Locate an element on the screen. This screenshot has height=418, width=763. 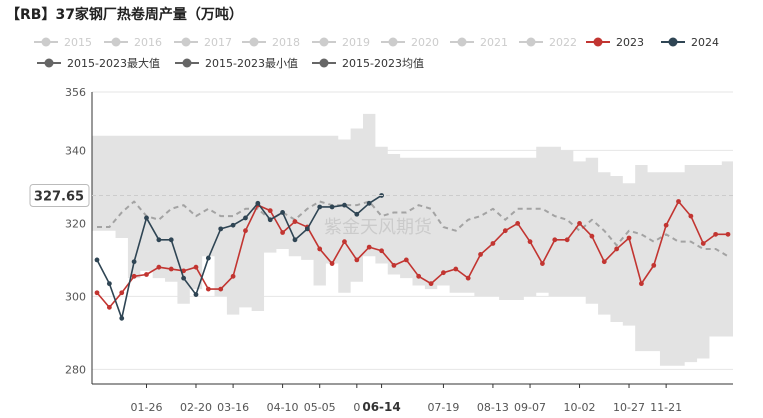
legend-item: 2015-2023最大值 is located at coordinates (98, 63).